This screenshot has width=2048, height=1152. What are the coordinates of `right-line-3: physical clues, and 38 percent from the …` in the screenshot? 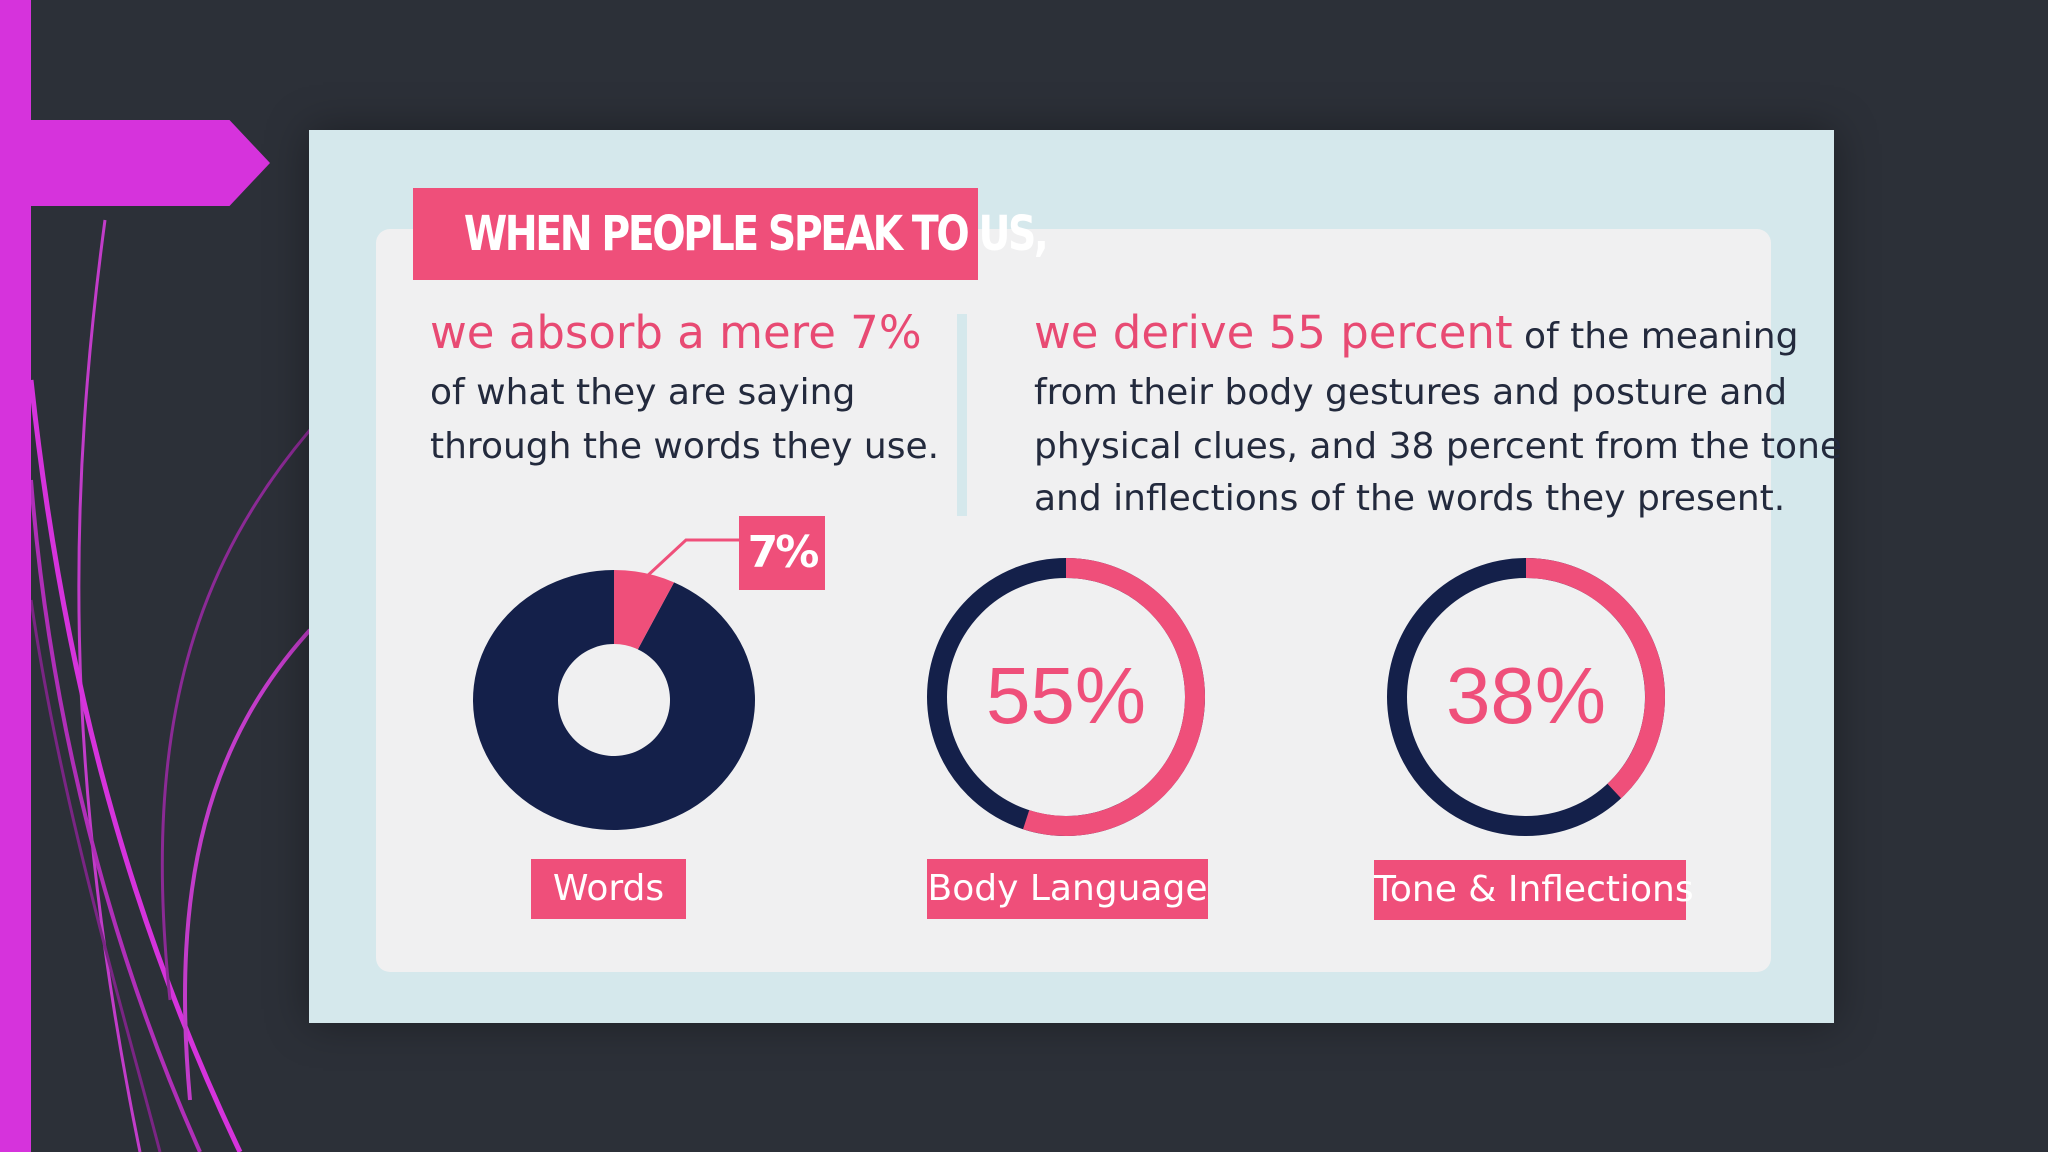 It's located at (1438, 446).